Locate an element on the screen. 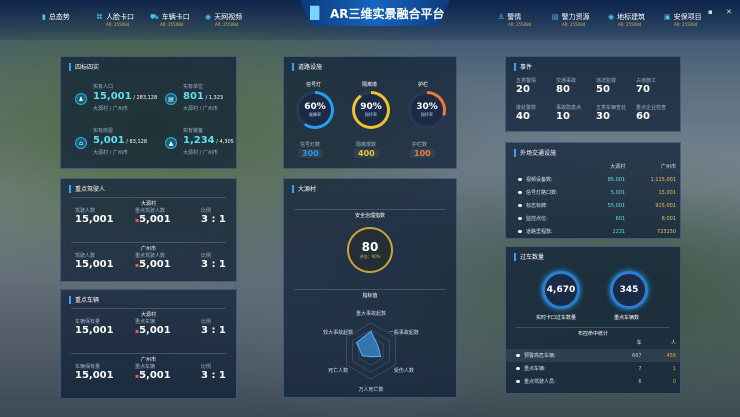  row-value: 456 is located at coordinates (671, 355).